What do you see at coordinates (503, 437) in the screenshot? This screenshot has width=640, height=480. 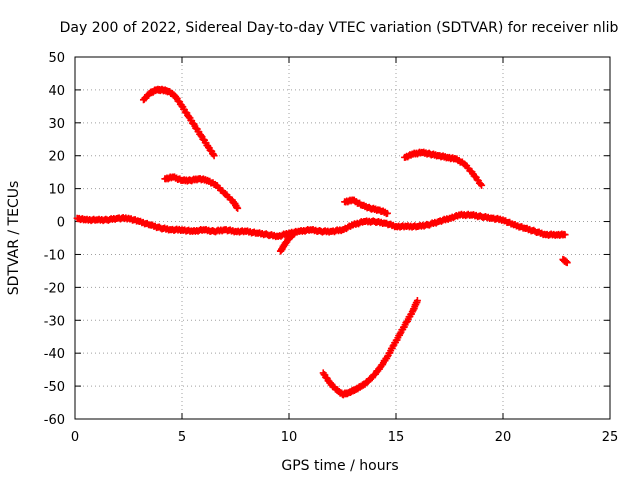 I see `x-tick-label: 20` at bounding box center [503, 437].